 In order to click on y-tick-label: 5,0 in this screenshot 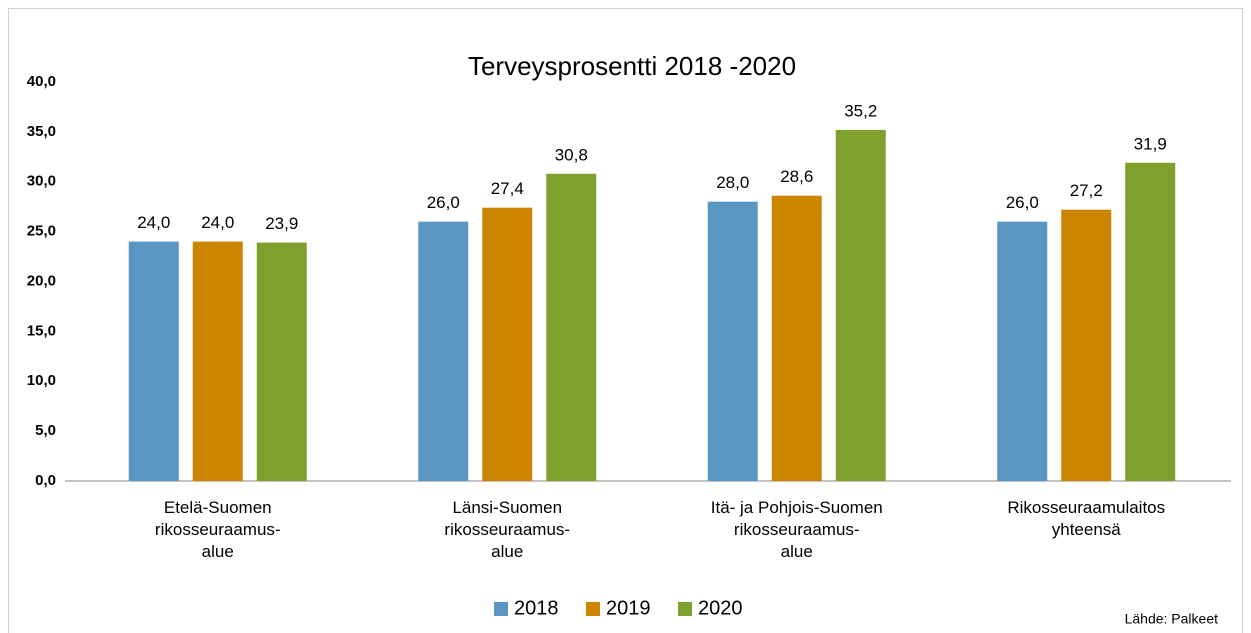, I will do `click(45, 430)`.